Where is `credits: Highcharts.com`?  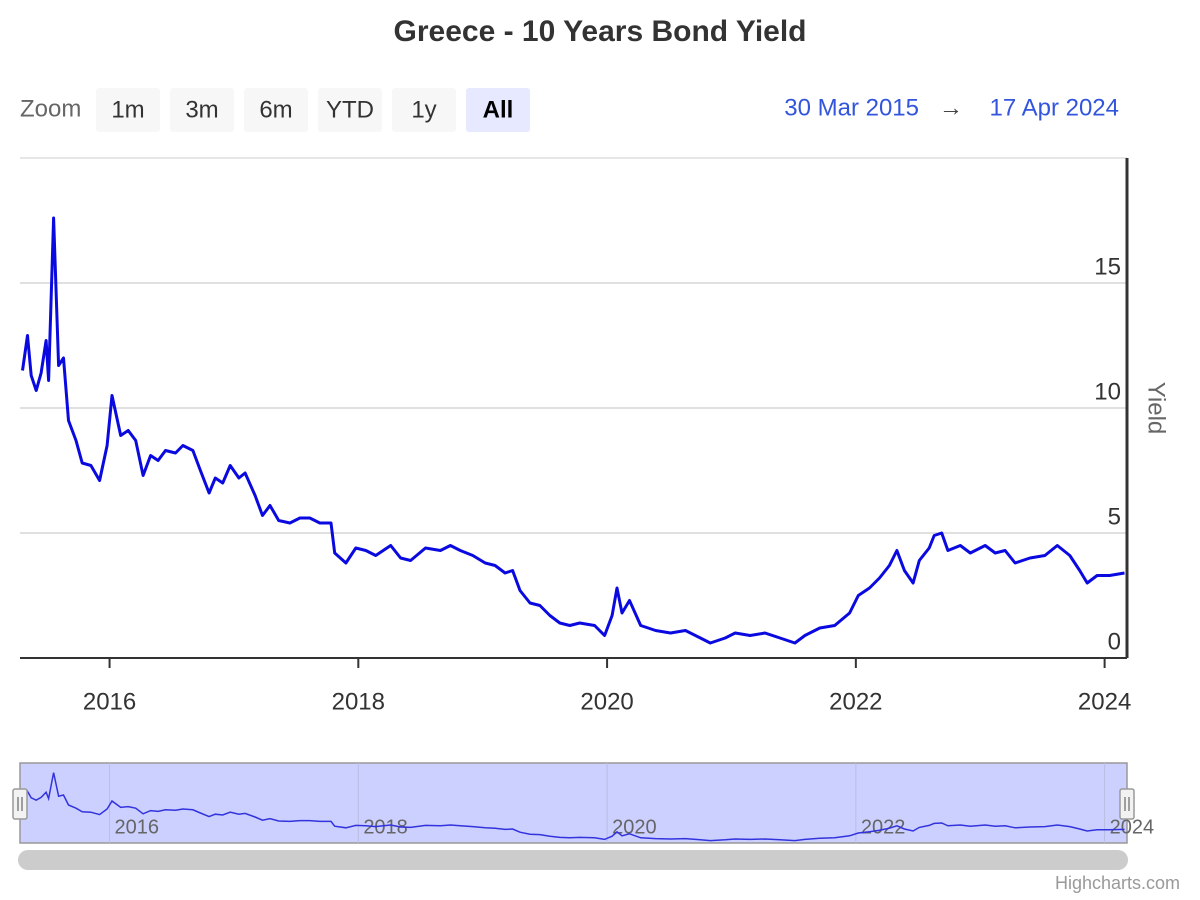 credits: Highcharts.com is located at coordinates (1117, 883).